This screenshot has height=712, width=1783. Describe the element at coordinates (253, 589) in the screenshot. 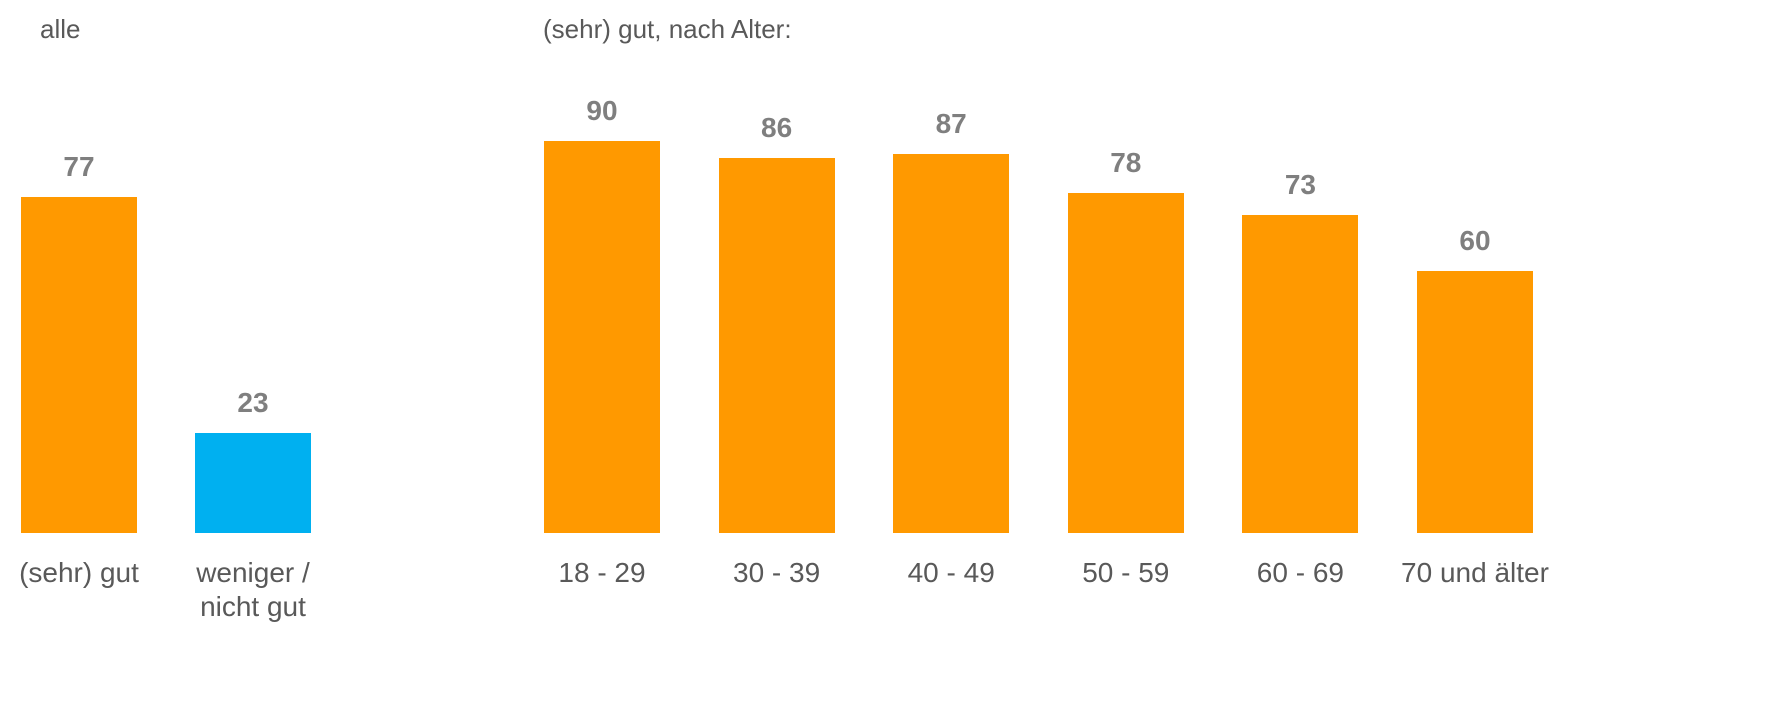

I see `x-tick-label: weniger / nicht gut` at that location.